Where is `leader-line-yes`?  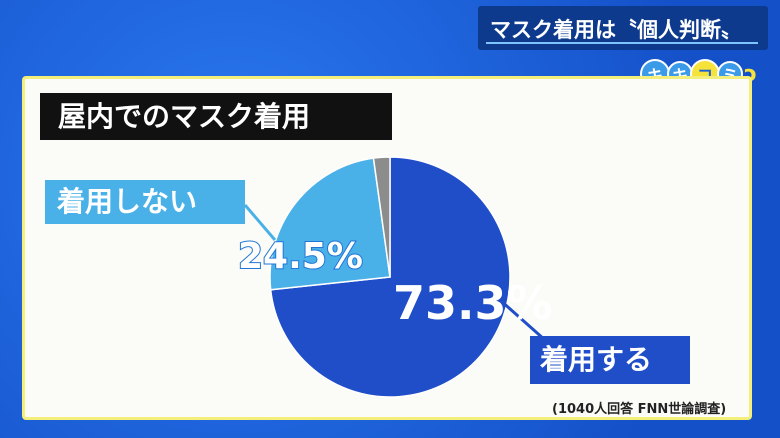 leader-line-yes is located at coordinates (522, 320).